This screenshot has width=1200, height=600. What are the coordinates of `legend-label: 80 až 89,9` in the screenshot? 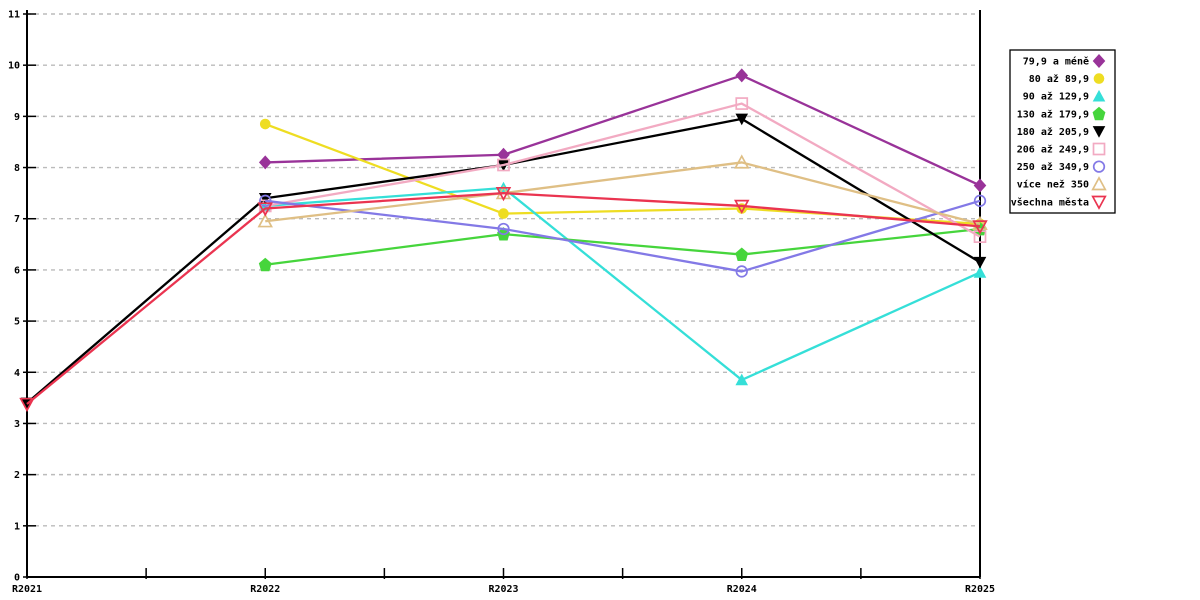 It's located at (1059, 79).